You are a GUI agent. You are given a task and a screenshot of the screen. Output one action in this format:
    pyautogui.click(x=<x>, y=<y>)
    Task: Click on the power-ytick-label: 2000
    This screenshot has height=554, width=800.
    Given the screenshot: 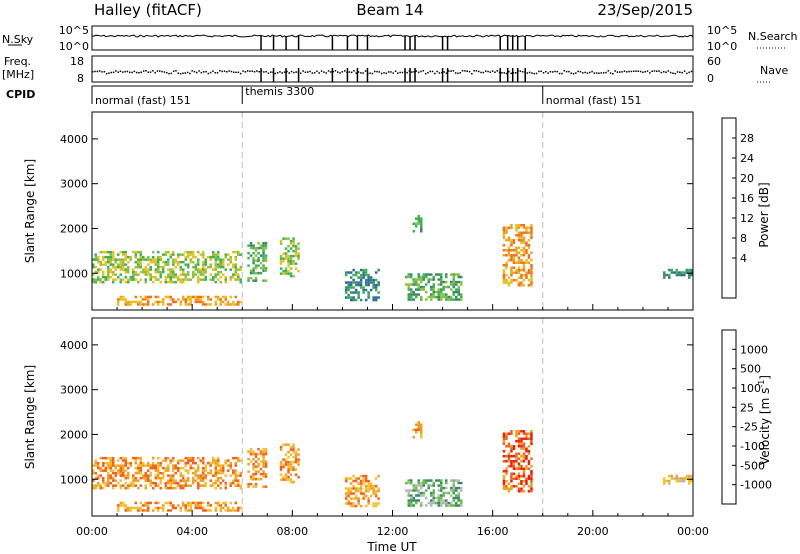 What is the action you would take?
    pyautogui.click(x=74, y=228)
    